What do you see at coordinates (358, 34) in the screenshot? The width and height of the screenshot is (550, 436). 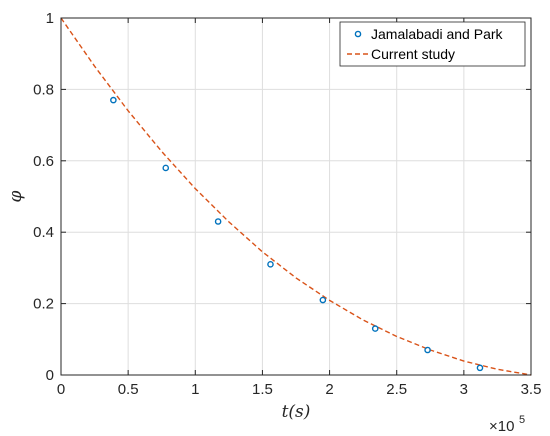 I see `legend-marker-jamalabadi` at bounding box center [358, 34].